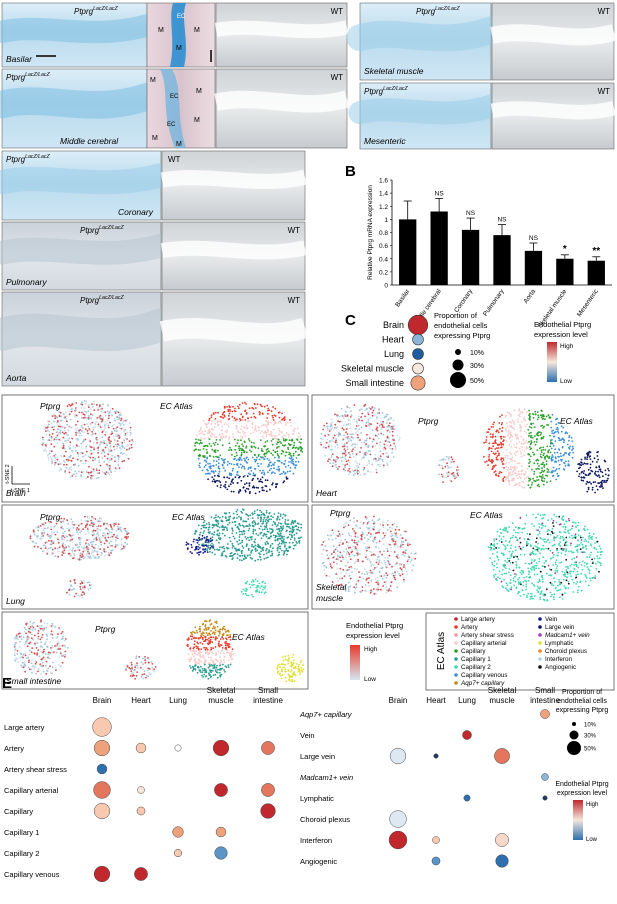 The image size is (617, 904). What do you see at coordinates (604, 91) in the screenshot?
I see `label-mes-wt: WT` at bounding box center [604, 91].